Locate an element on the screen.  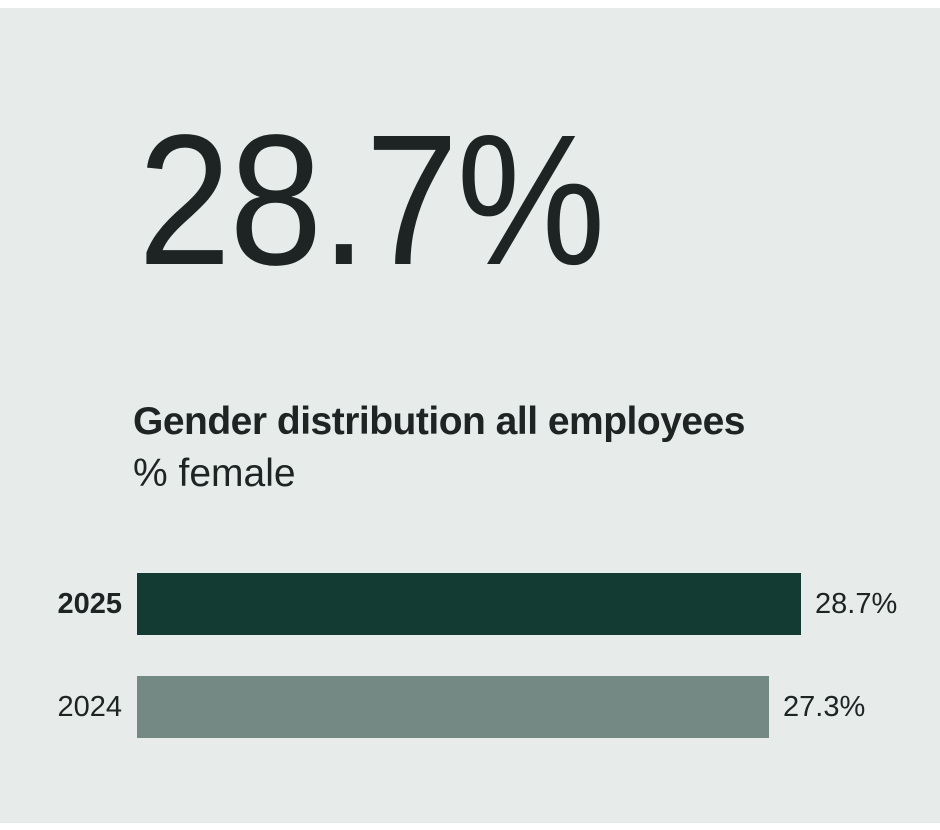
bar-value-2025: 28.7% is located at coordinates (856, 603).